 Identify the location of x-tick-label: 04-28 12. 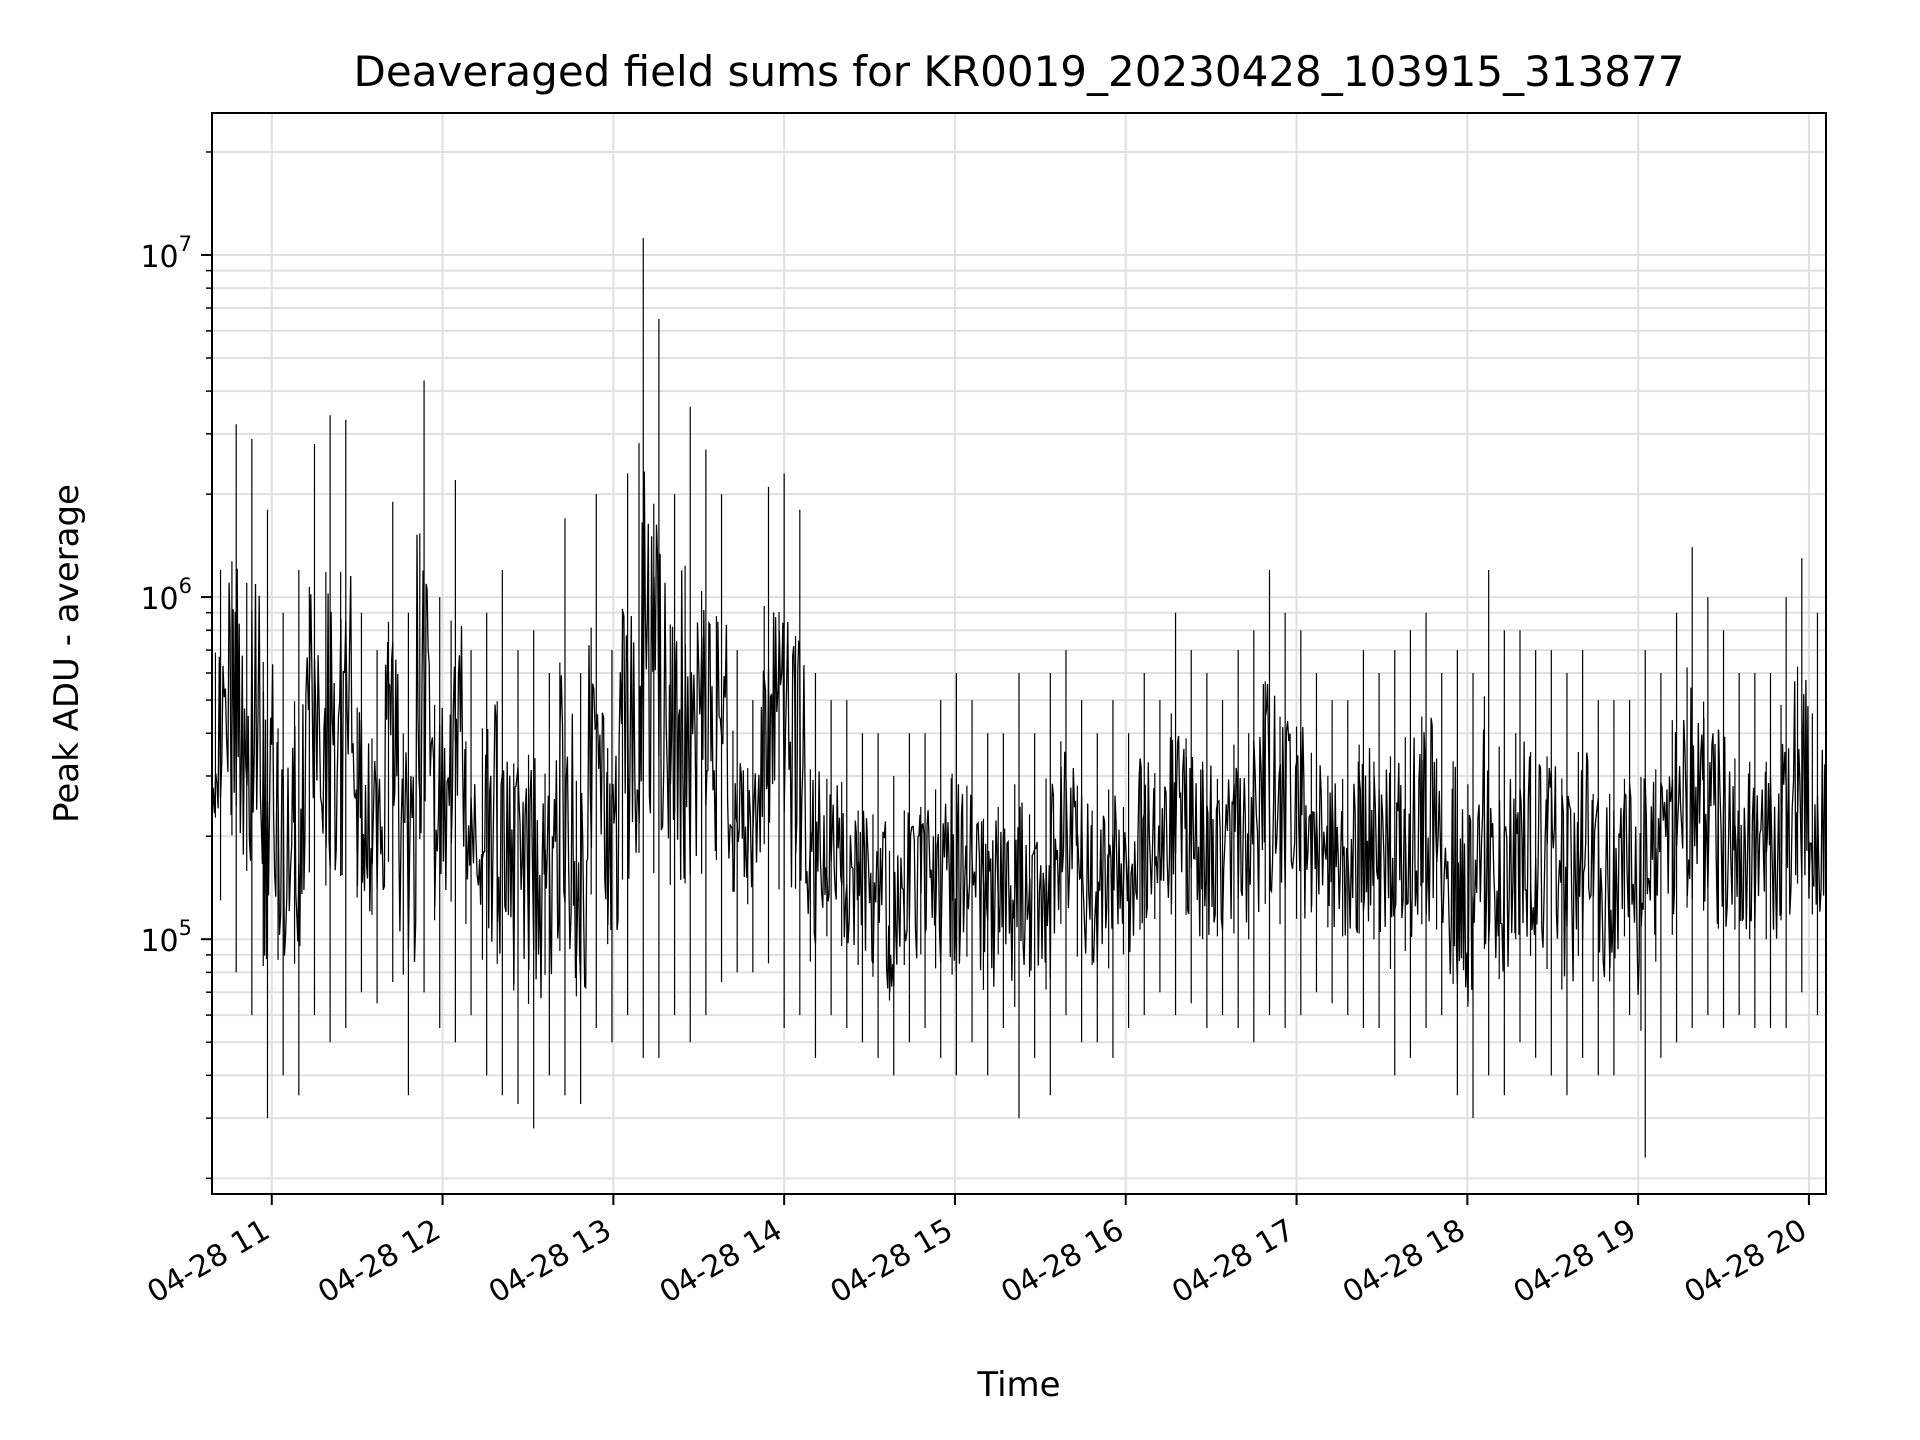
(379, 1262).